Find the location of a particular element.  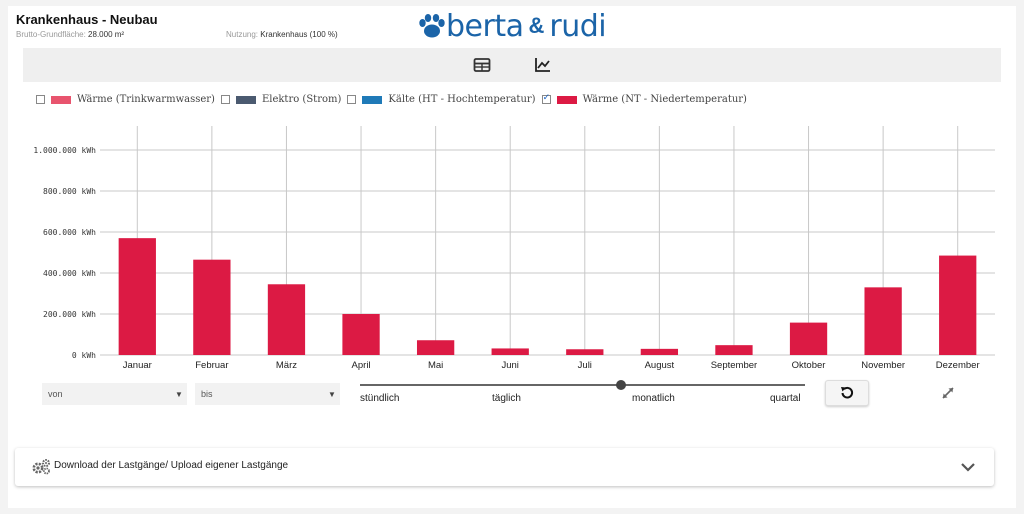

gross-floor-area-label: Brutto-Grundfläche: is located at coordinates (51, 34).